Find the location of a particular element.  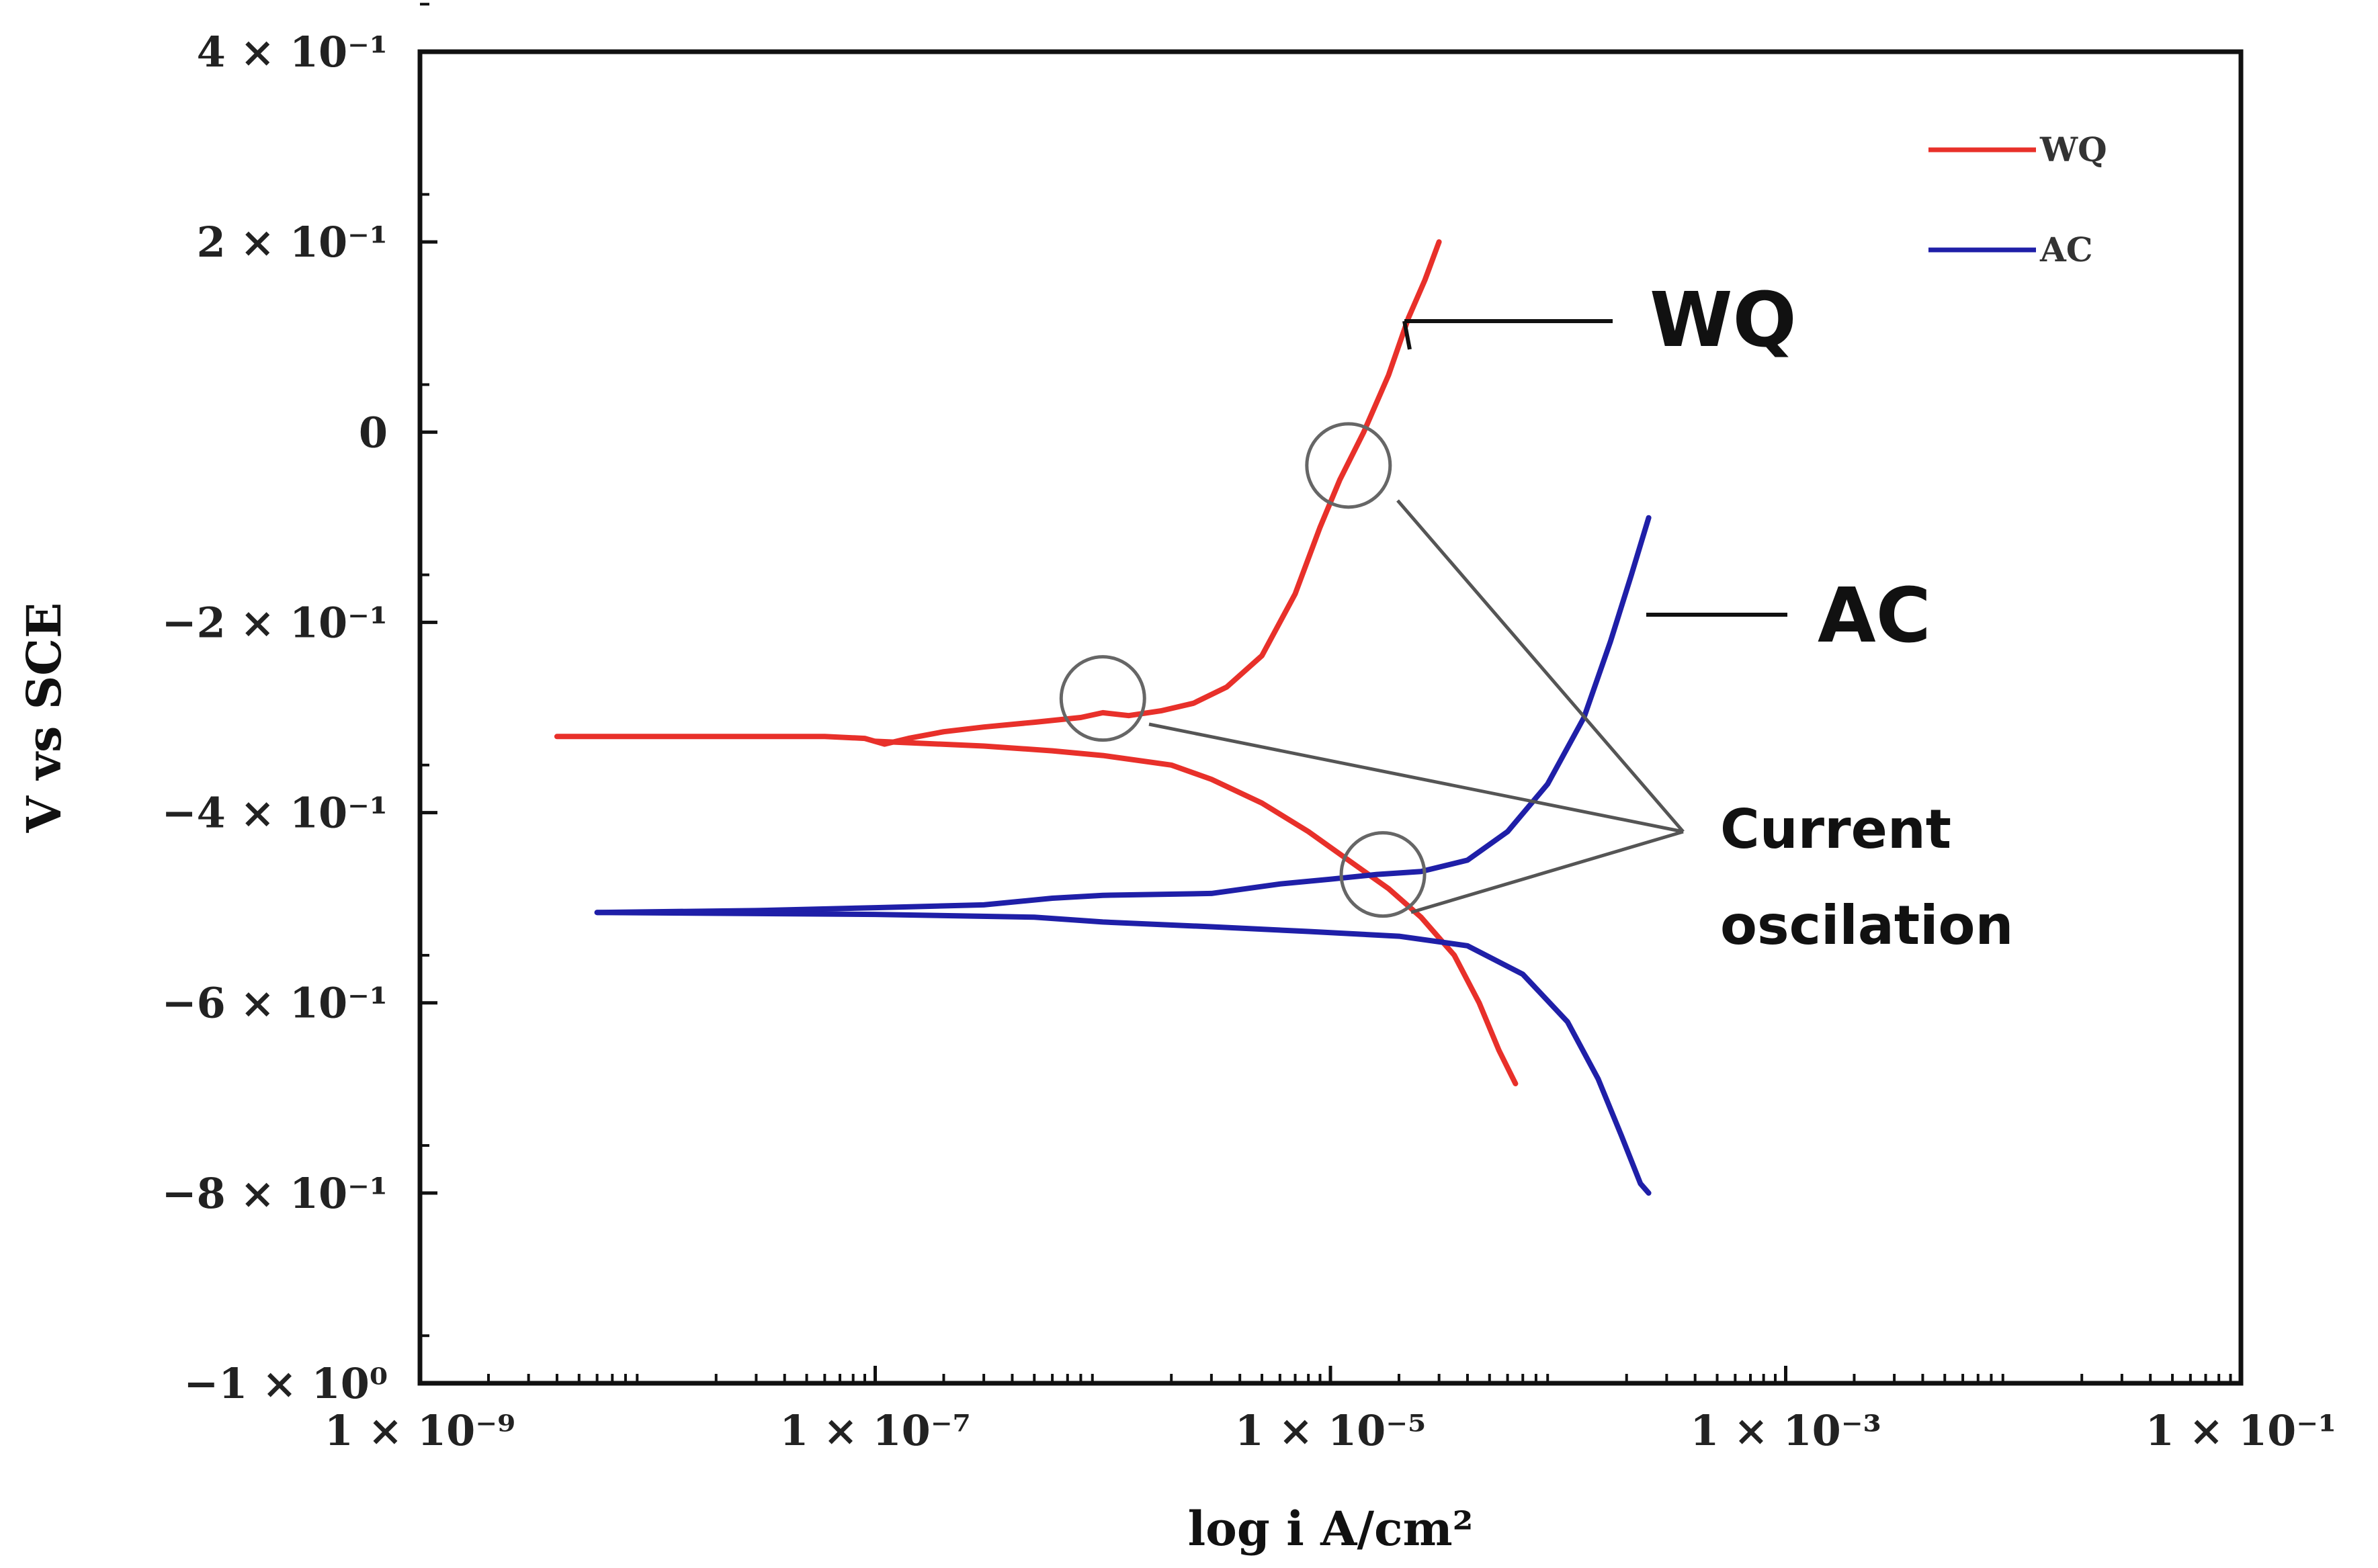

series-wq-cathodic-line is located at coordinates (1195, 912).